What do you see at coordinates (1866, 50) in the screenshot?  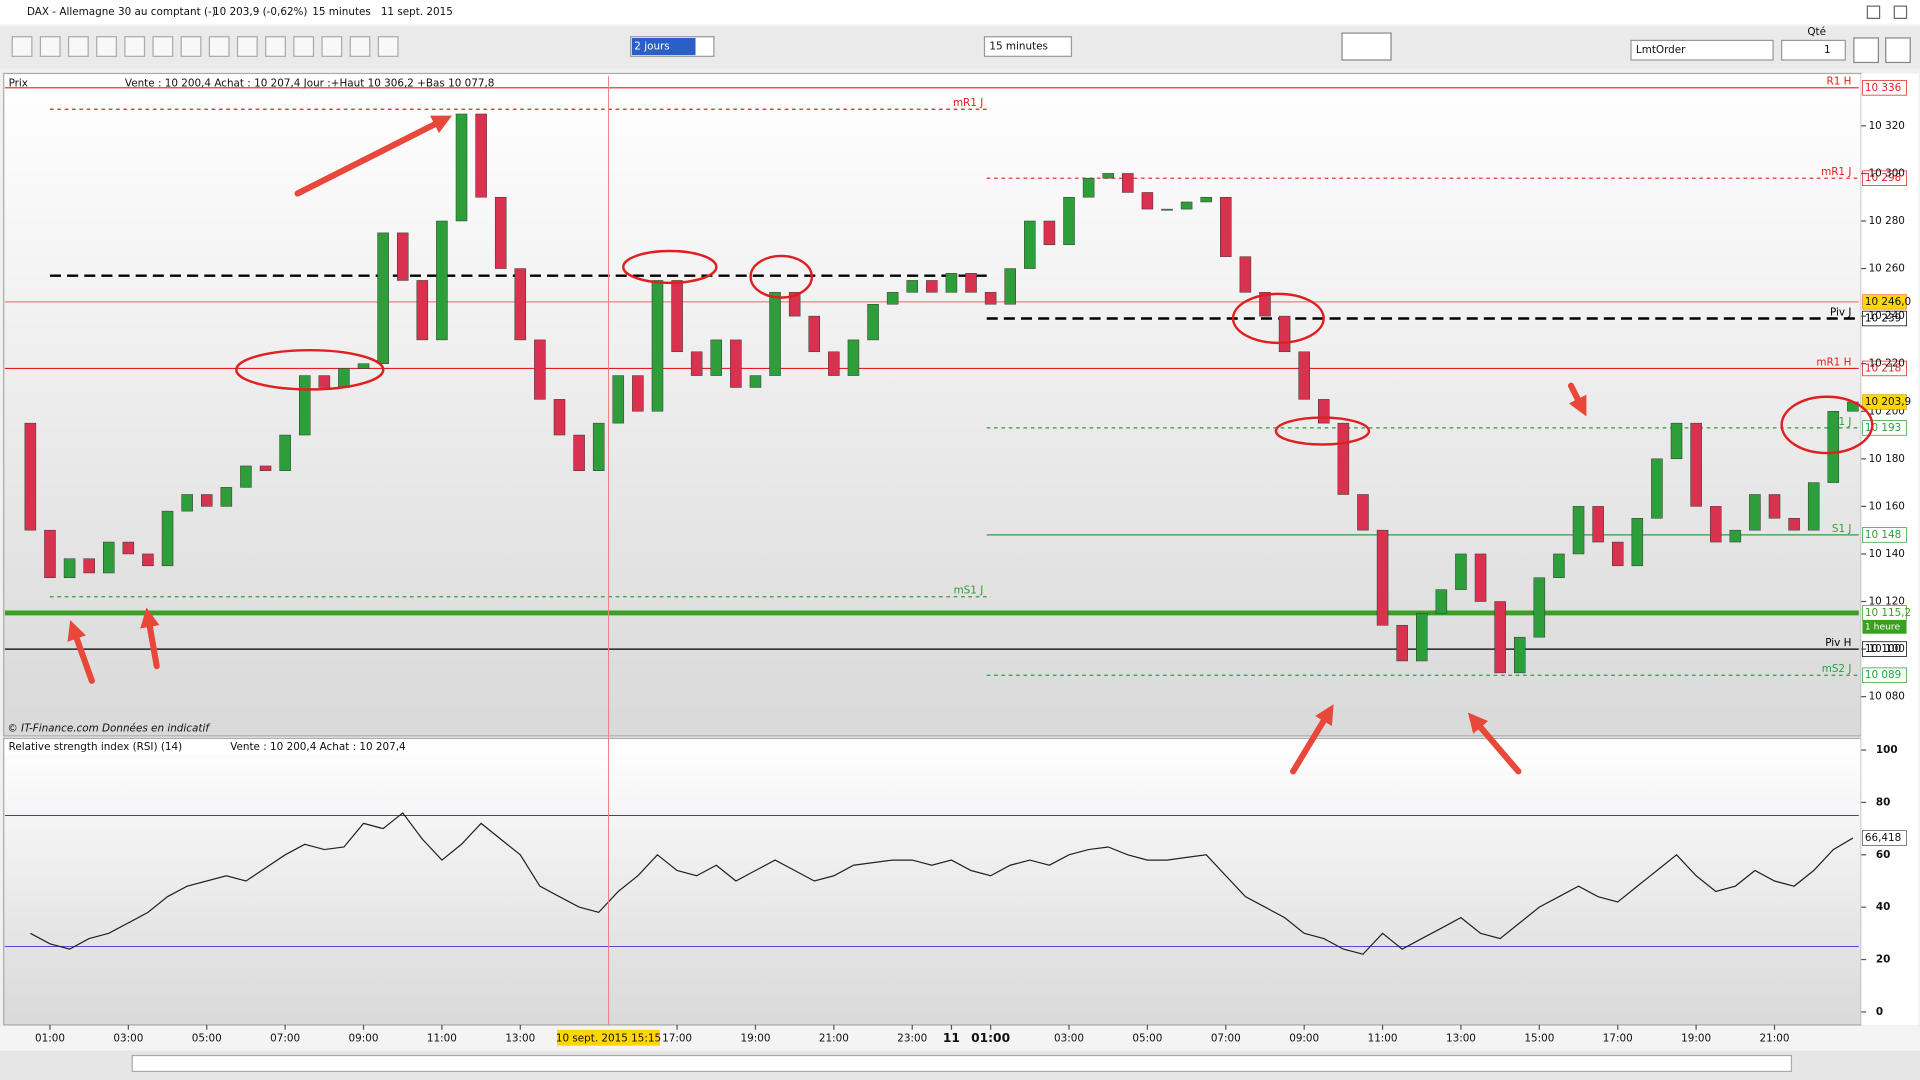 I see `buy-button` at bounding box center [1866, 50].